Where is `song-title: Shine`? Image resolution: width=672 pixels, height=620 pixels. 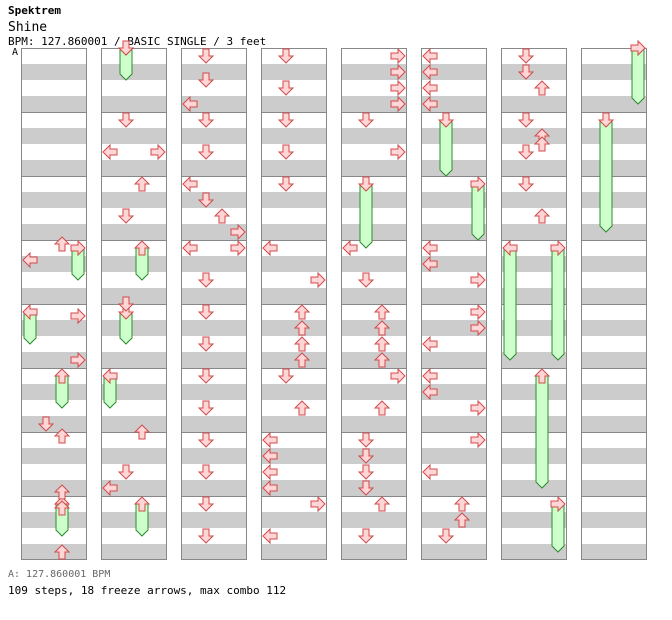 song-title: Shine is located at coordinates (28, 27).